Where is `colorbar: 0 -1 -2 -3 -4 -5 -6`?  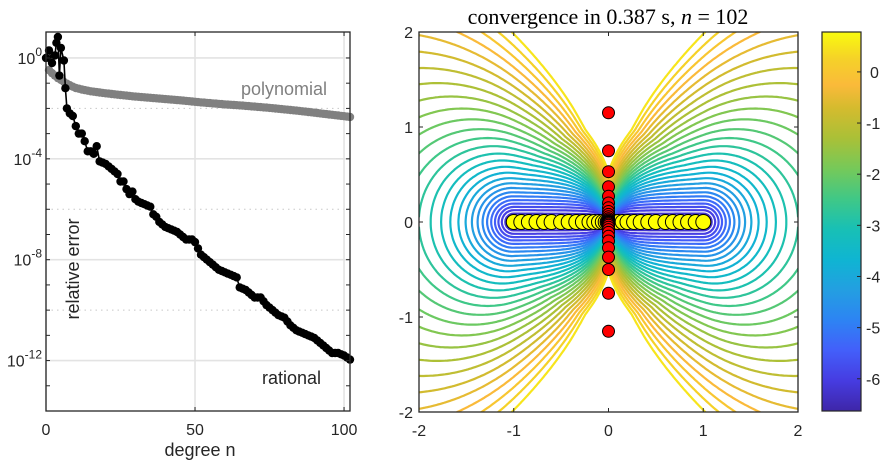 colorbar: 0 -1 -2 -3 -4 -5 -6 is located at coordinates (850, 221).